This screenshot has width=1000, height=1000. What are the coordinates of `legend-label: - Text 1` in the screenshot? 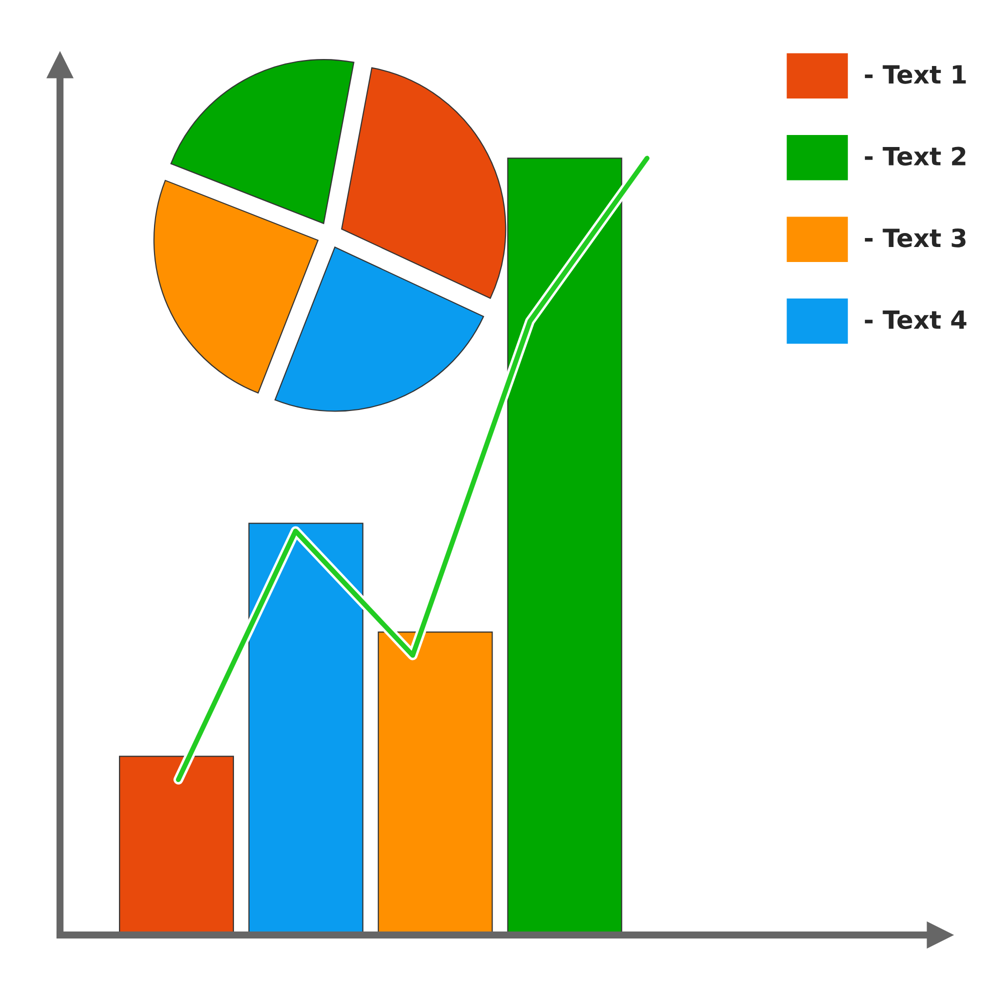 It's located at (915, 74).